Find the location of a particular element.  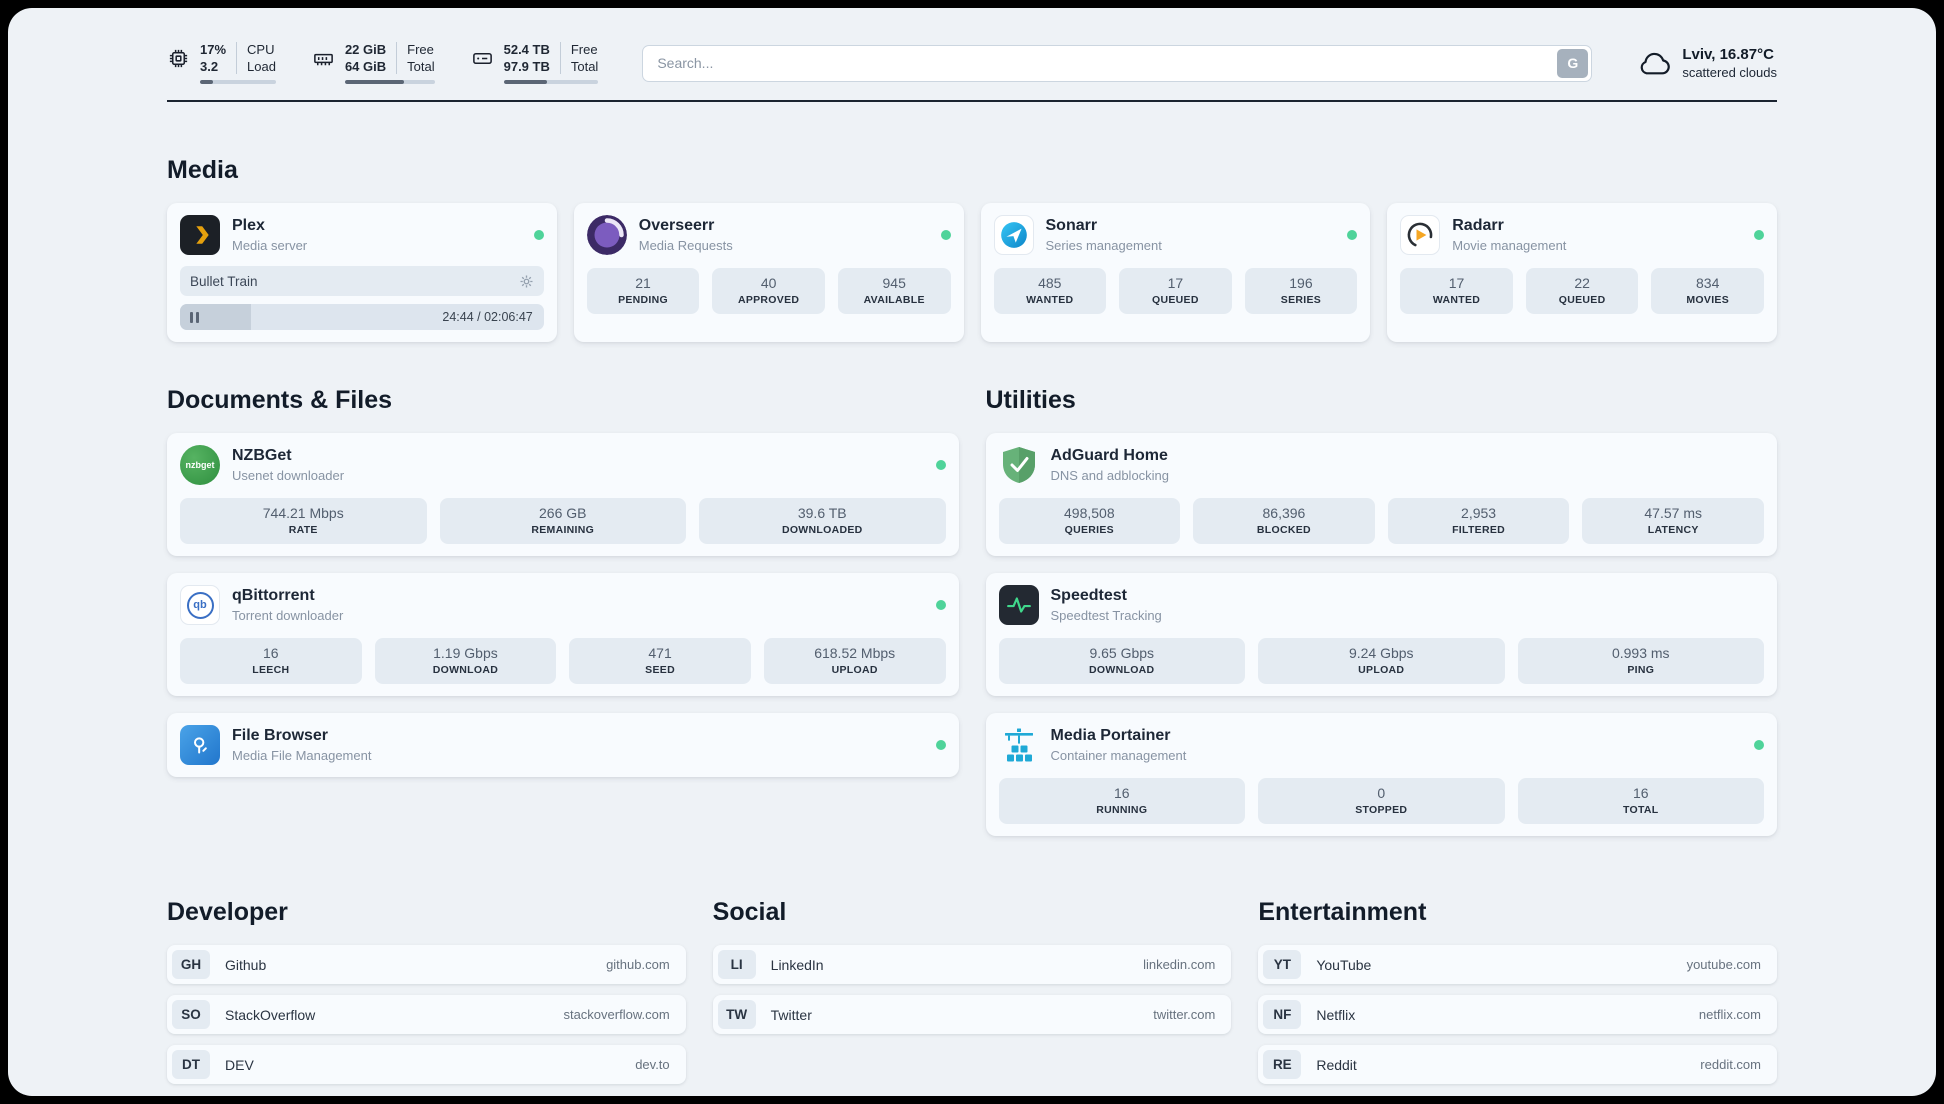

bookmark-dev: DT DEV dev.to is located at coordinates (426, 1064).